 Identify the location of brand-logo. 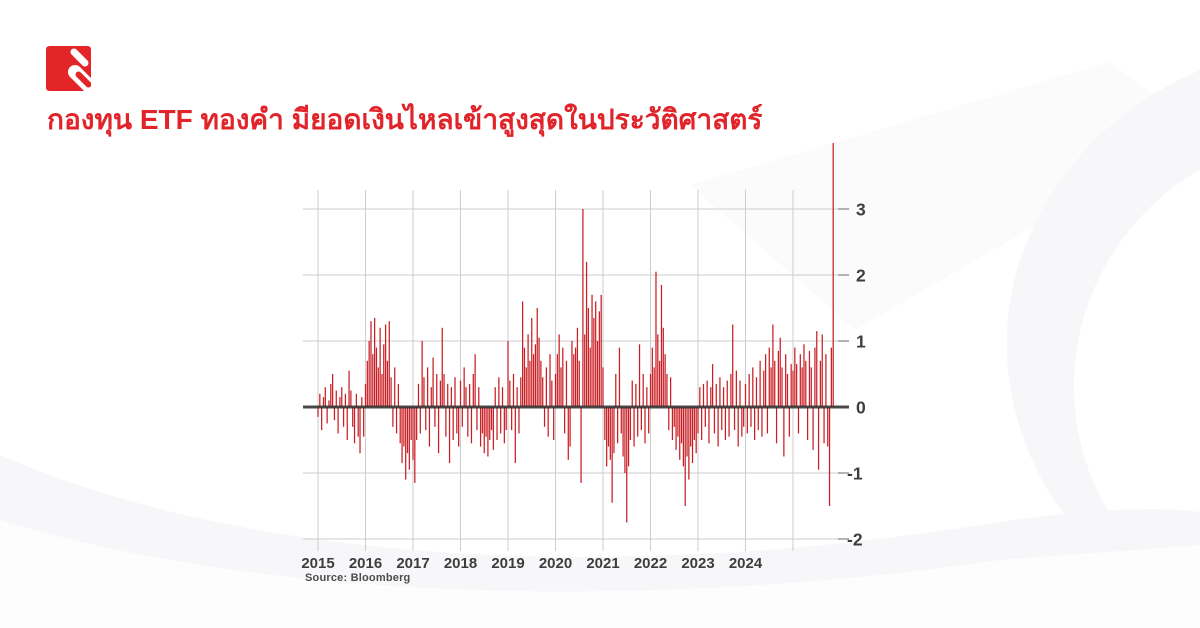
(68, 68).